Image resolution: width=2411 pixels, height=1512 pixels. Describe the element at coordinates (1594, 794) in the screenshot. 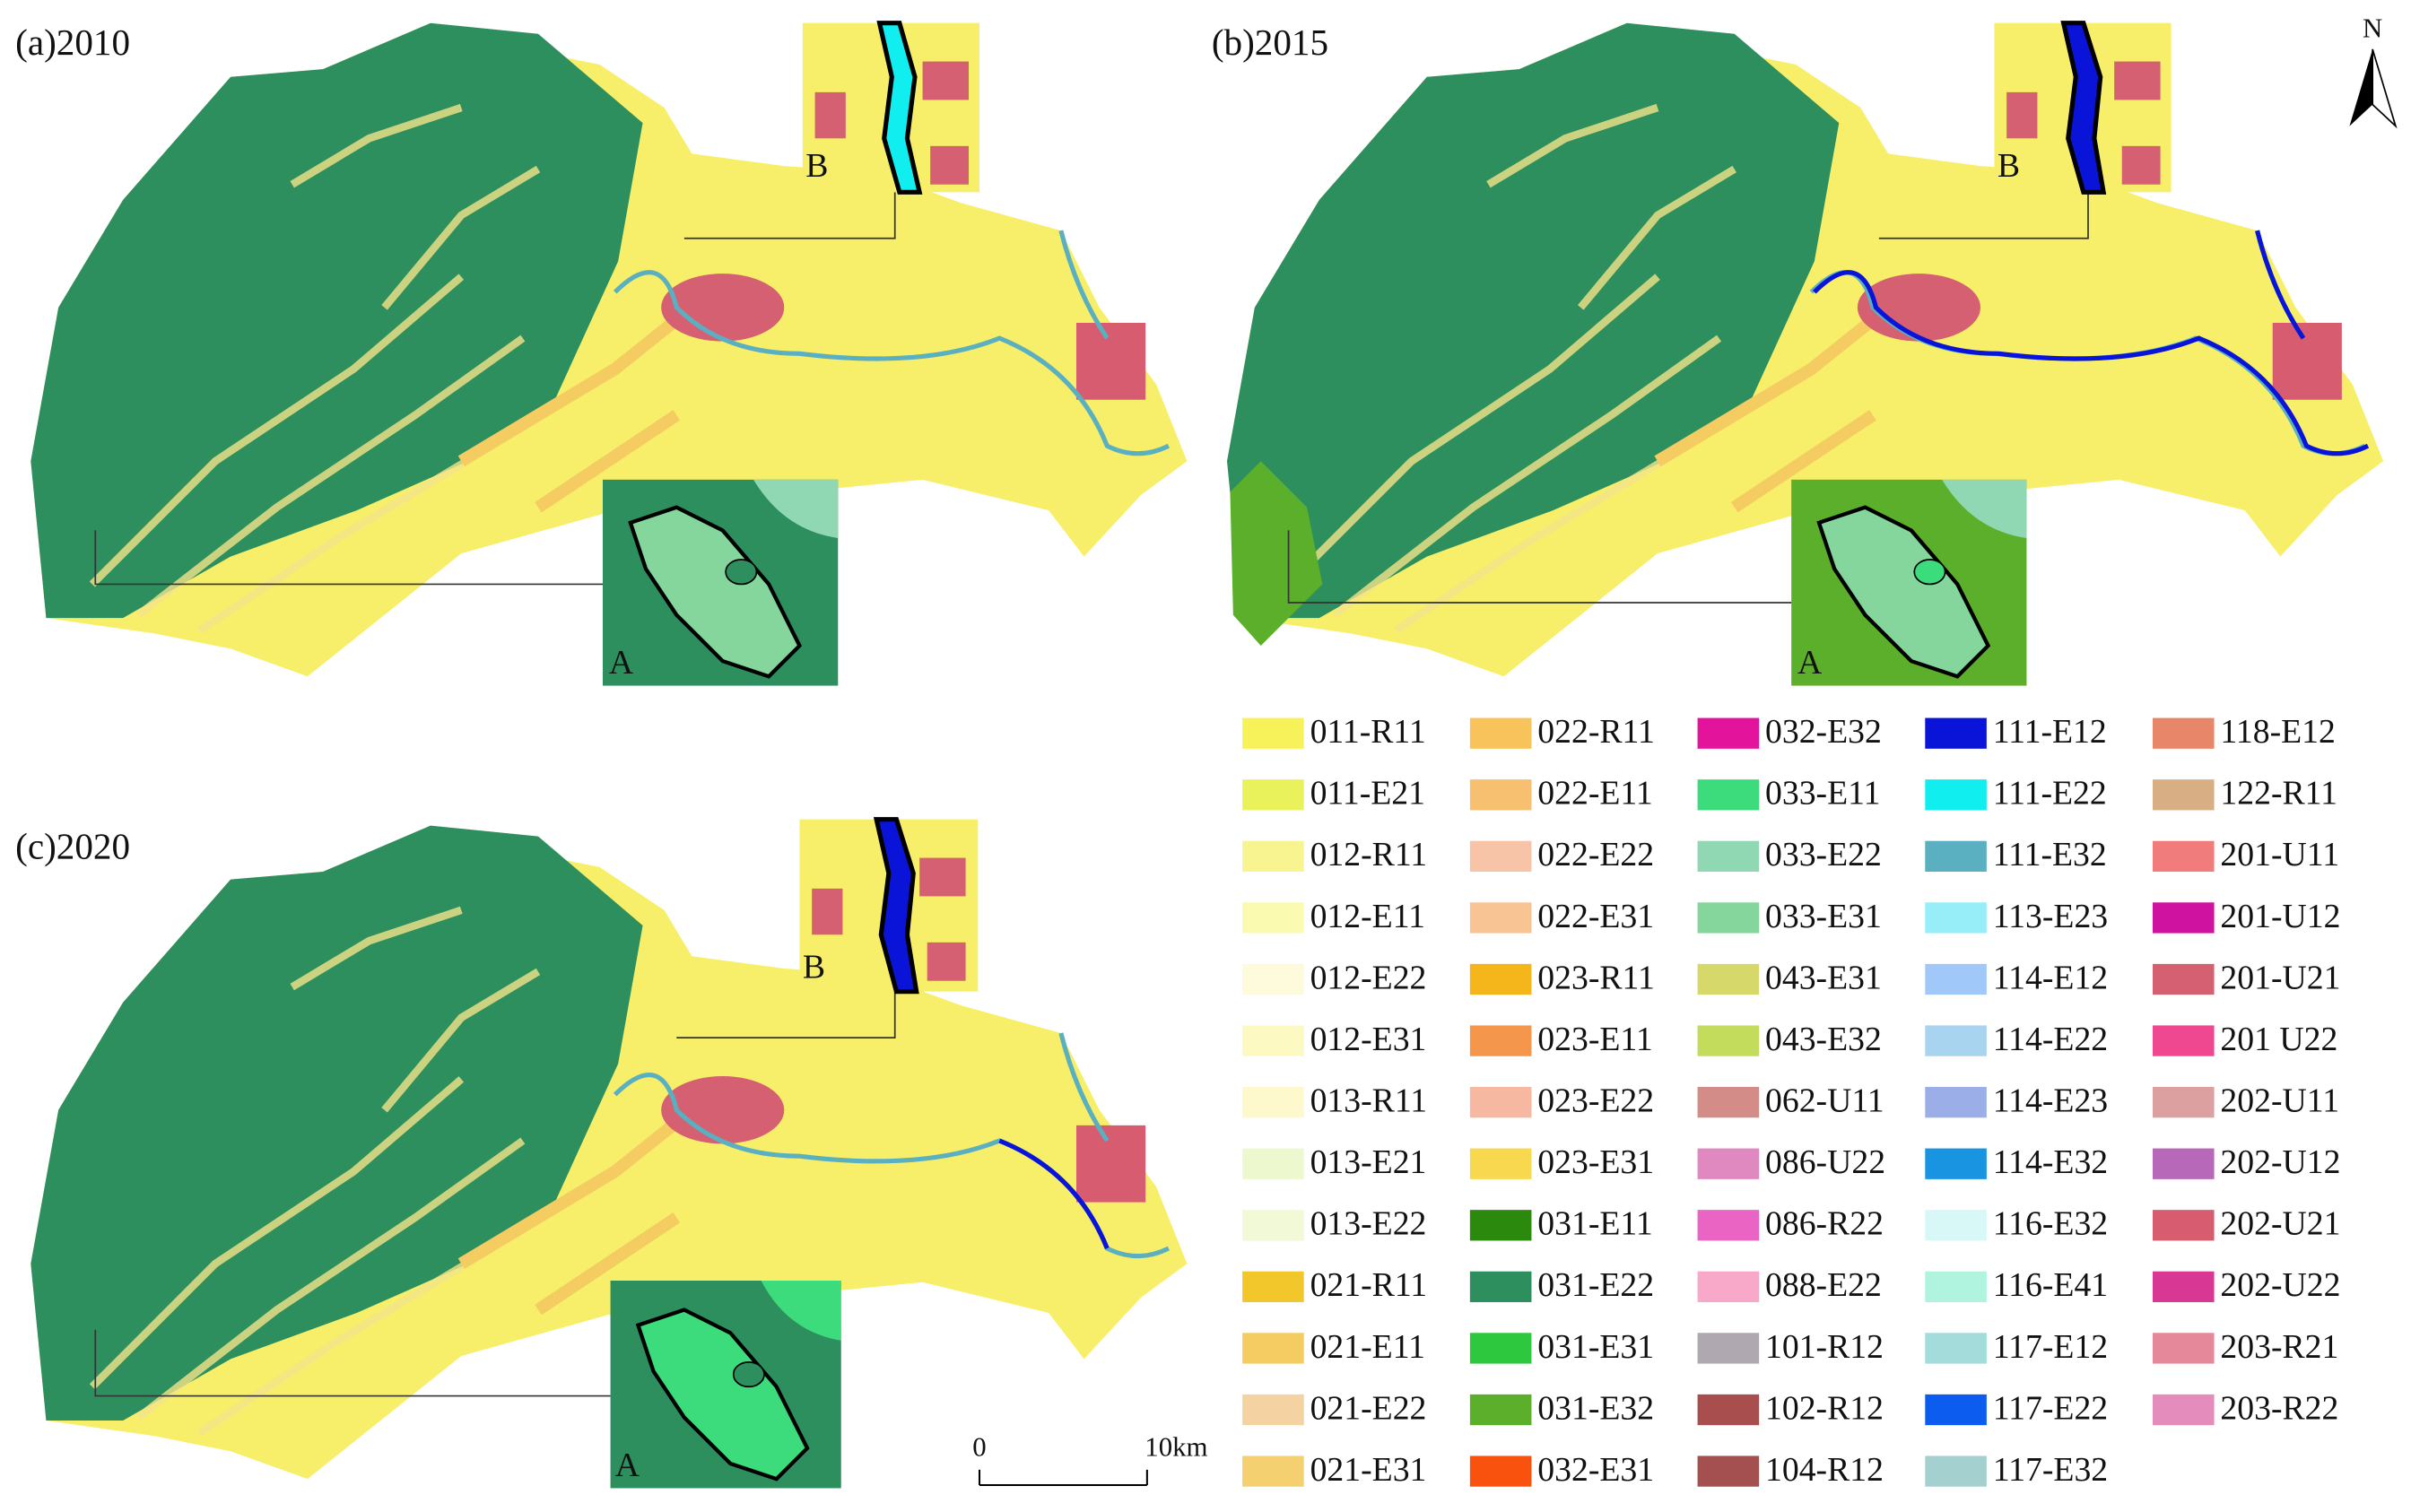

I see `legend-label: 022-E11` at that location.